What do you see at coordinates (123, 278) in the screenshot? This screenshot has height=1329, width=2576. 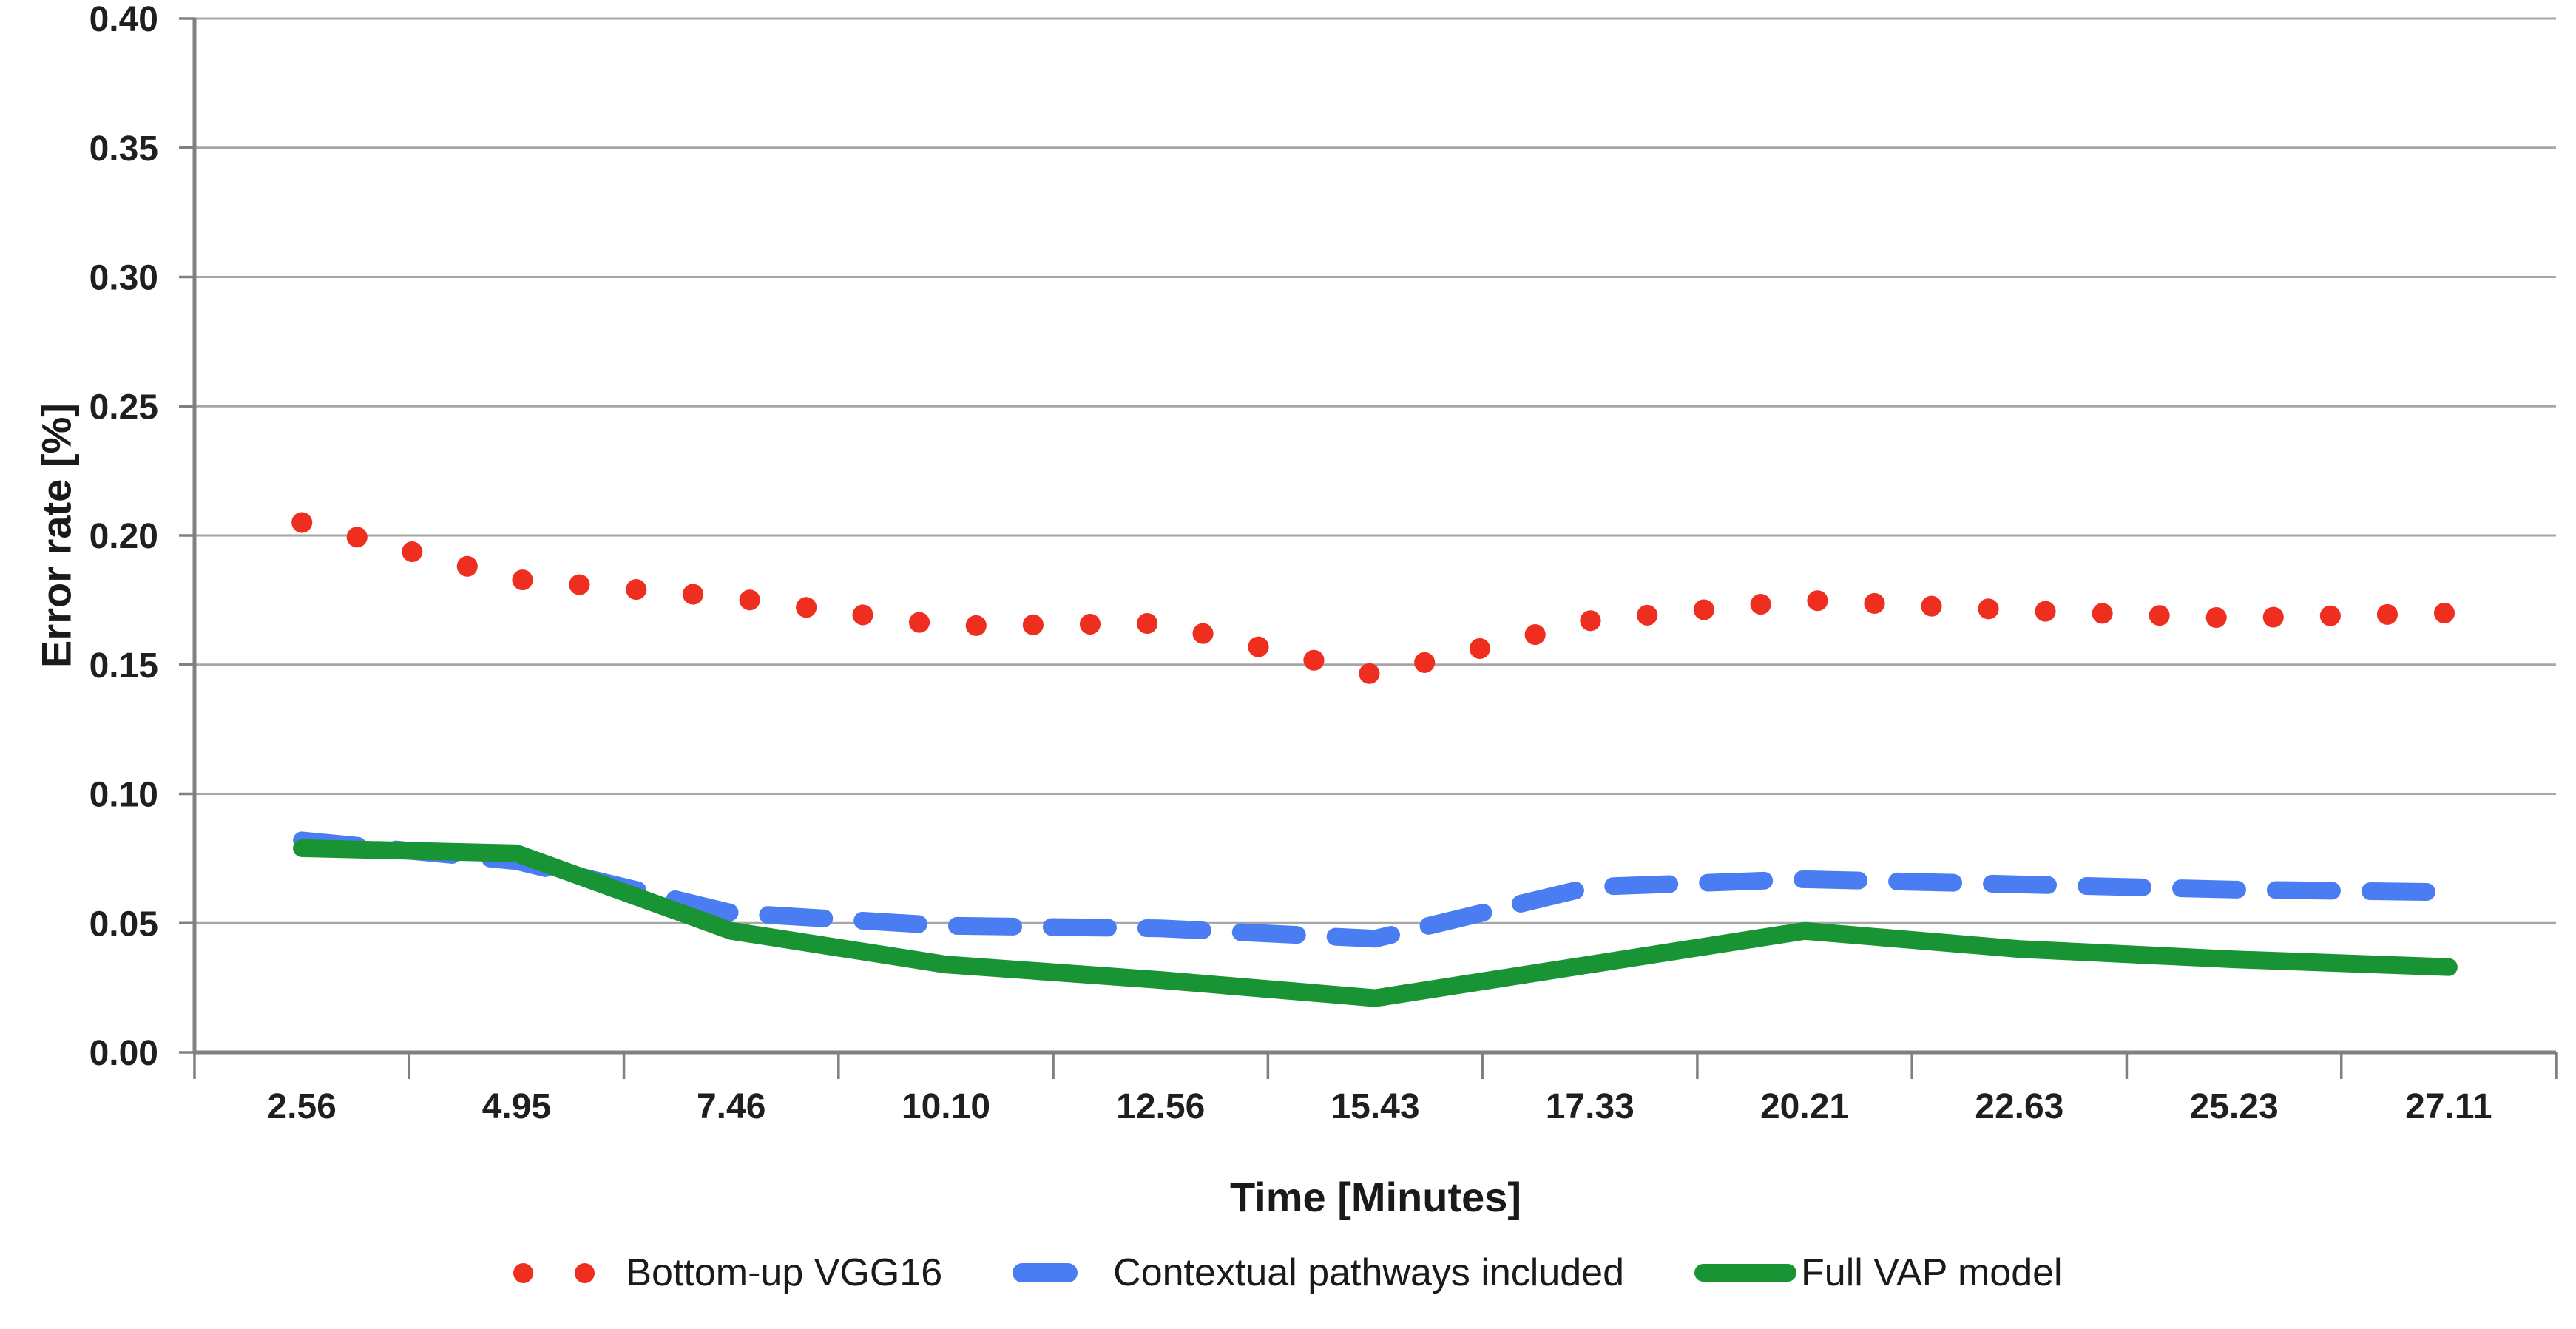 I see `y-tick-label: 0.30` at bounding box center [123, 278].